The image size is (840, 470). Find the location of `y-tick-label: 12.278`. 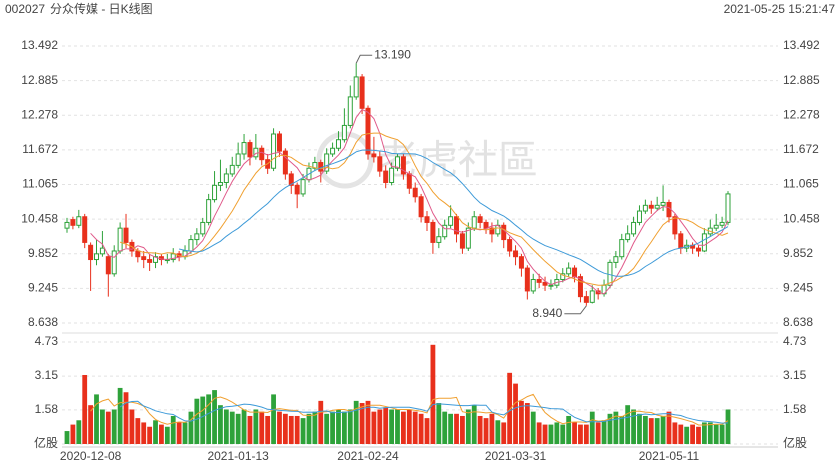

y-tick-label: 12.278 is located at coordinates (39, 114).